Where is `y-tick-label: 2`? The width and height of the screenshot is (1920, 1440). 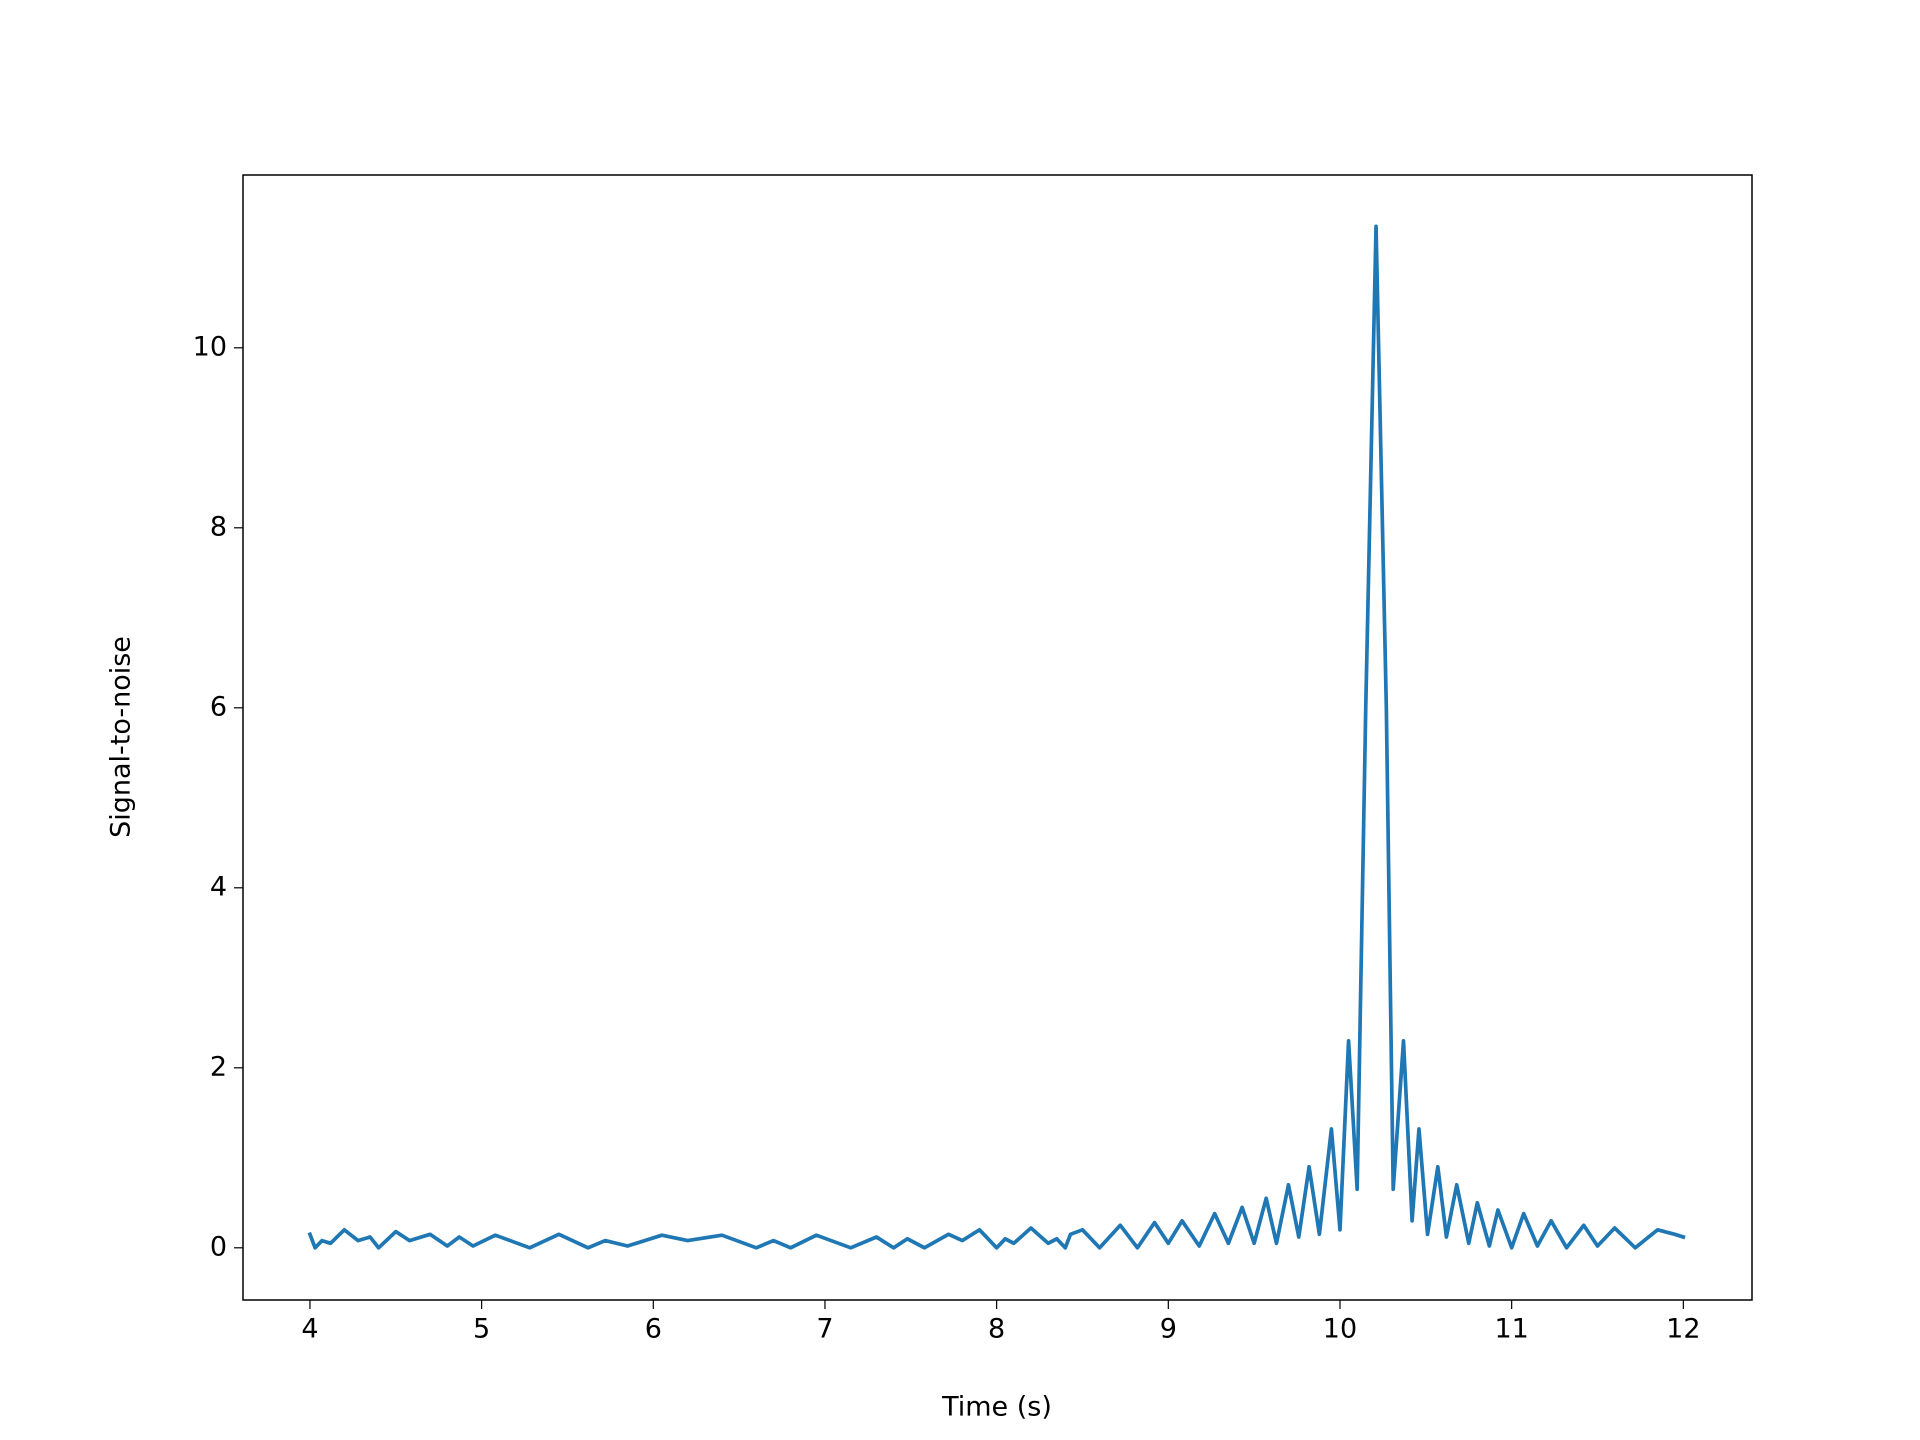 y-tick-label: 2 is located at coordinates (218, 1066).